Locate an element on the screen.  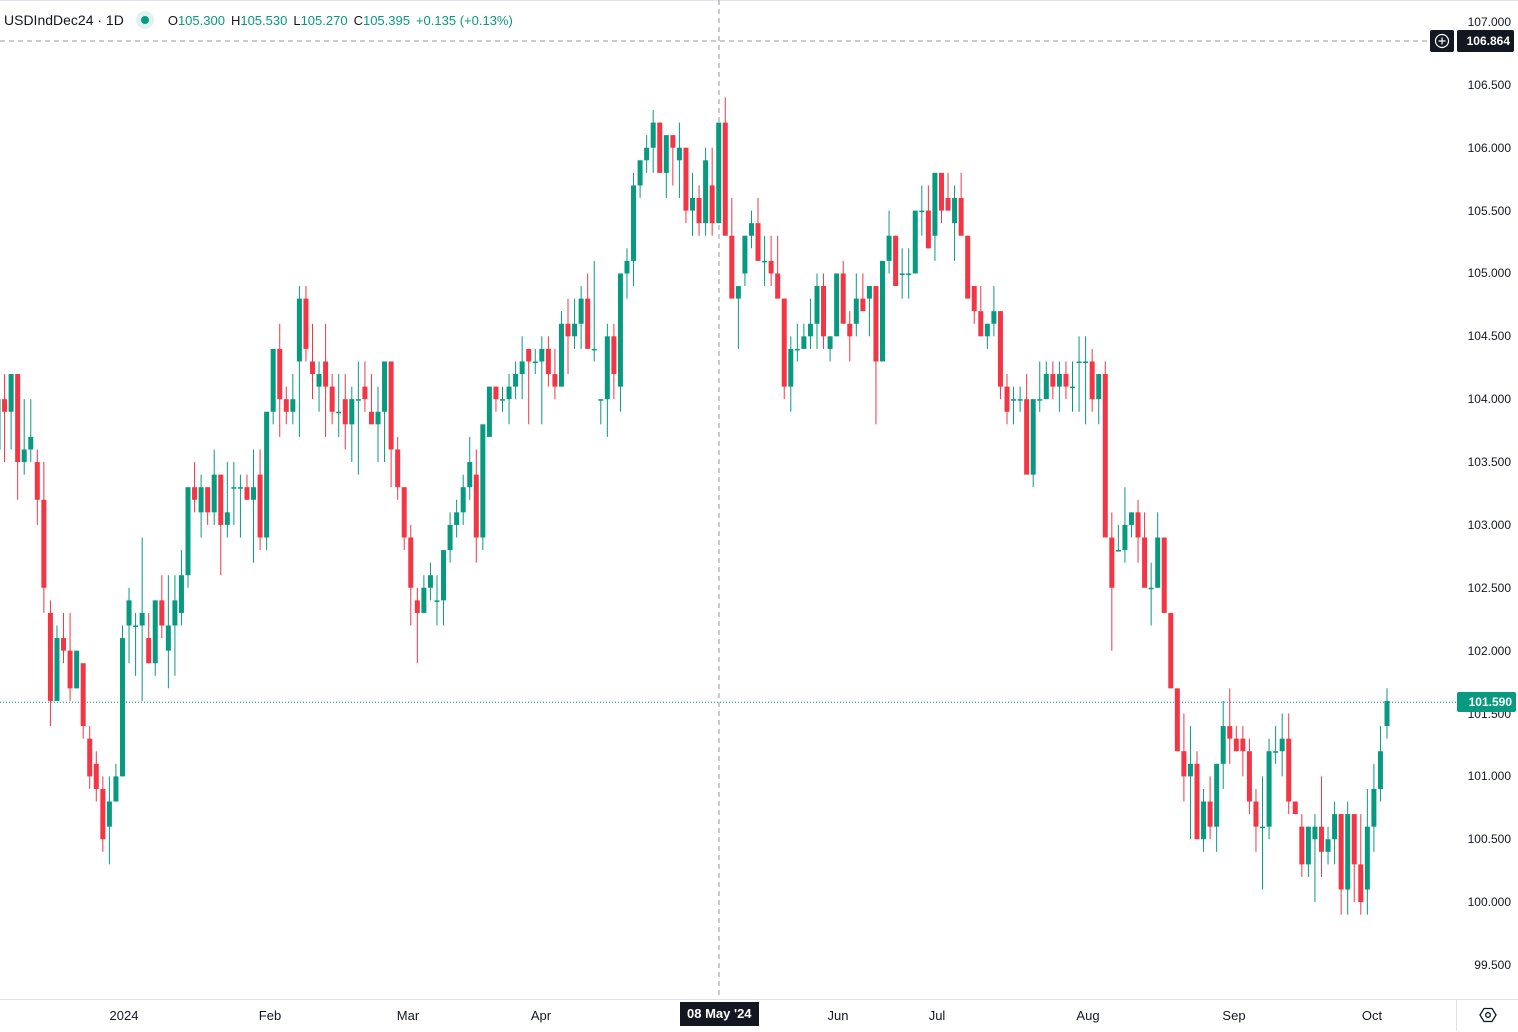
price-tick: 99.500 is located at coordinates (1492, 964).